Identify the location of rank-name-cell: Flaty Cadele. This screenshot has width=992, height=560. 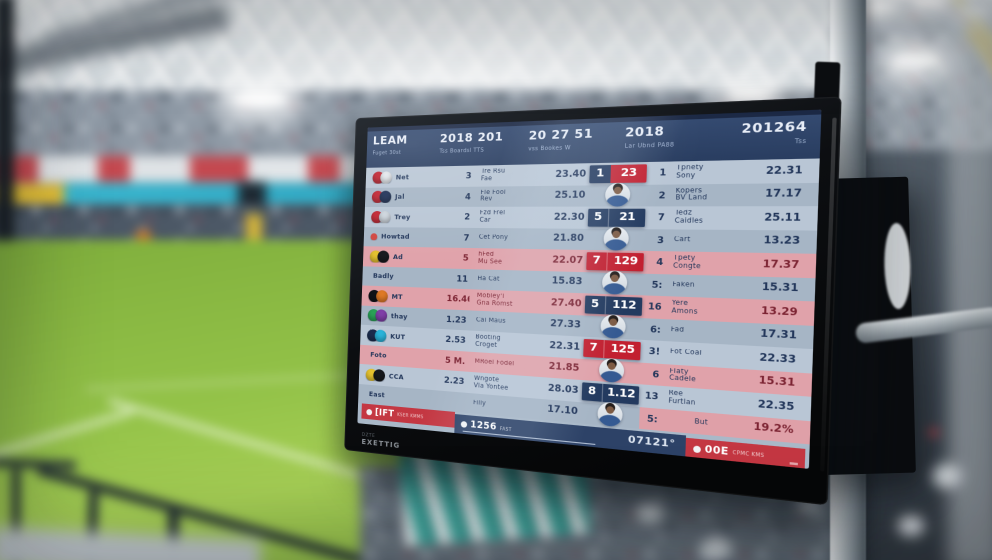
(700, 377).